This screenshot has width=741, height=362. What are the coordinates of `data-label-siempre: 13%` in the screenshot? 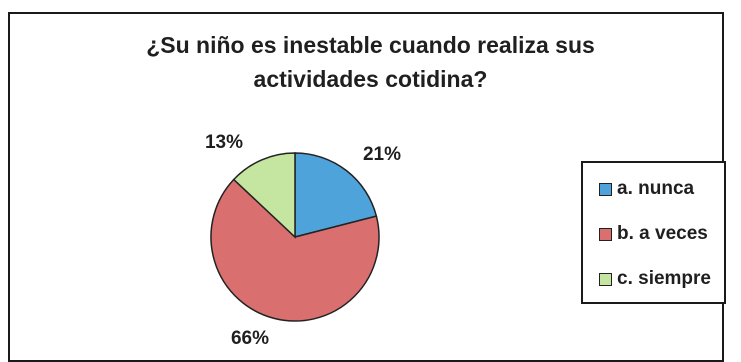 It's located at (224, 142).